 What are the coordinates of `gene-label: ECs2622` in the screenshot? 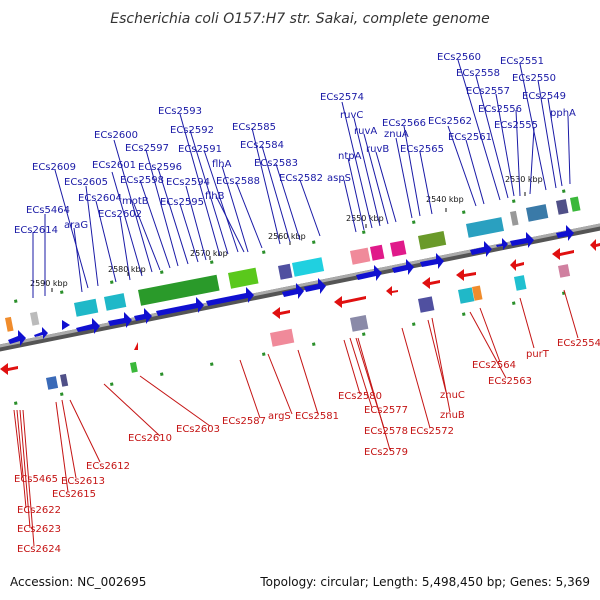 It's located at (39, 510).